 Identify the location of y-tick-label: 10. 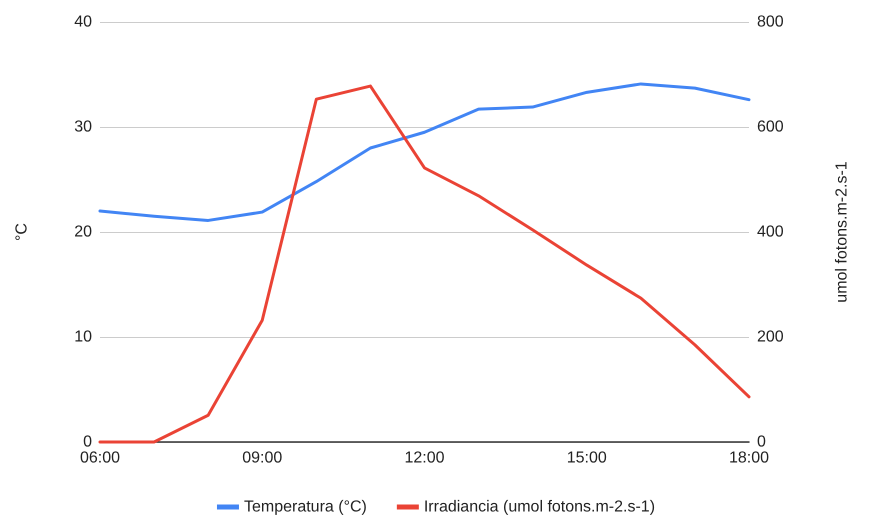
(83, 337).